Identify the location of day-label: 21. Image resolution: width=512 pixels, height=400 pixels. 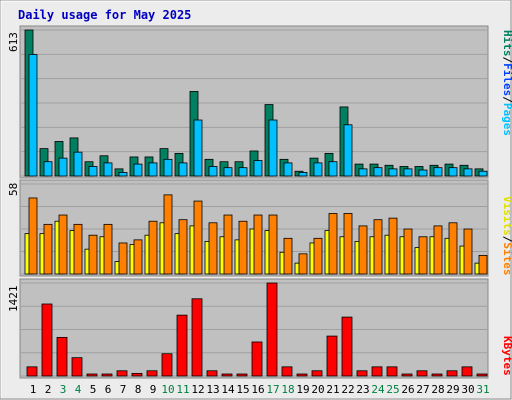
(332, 389).